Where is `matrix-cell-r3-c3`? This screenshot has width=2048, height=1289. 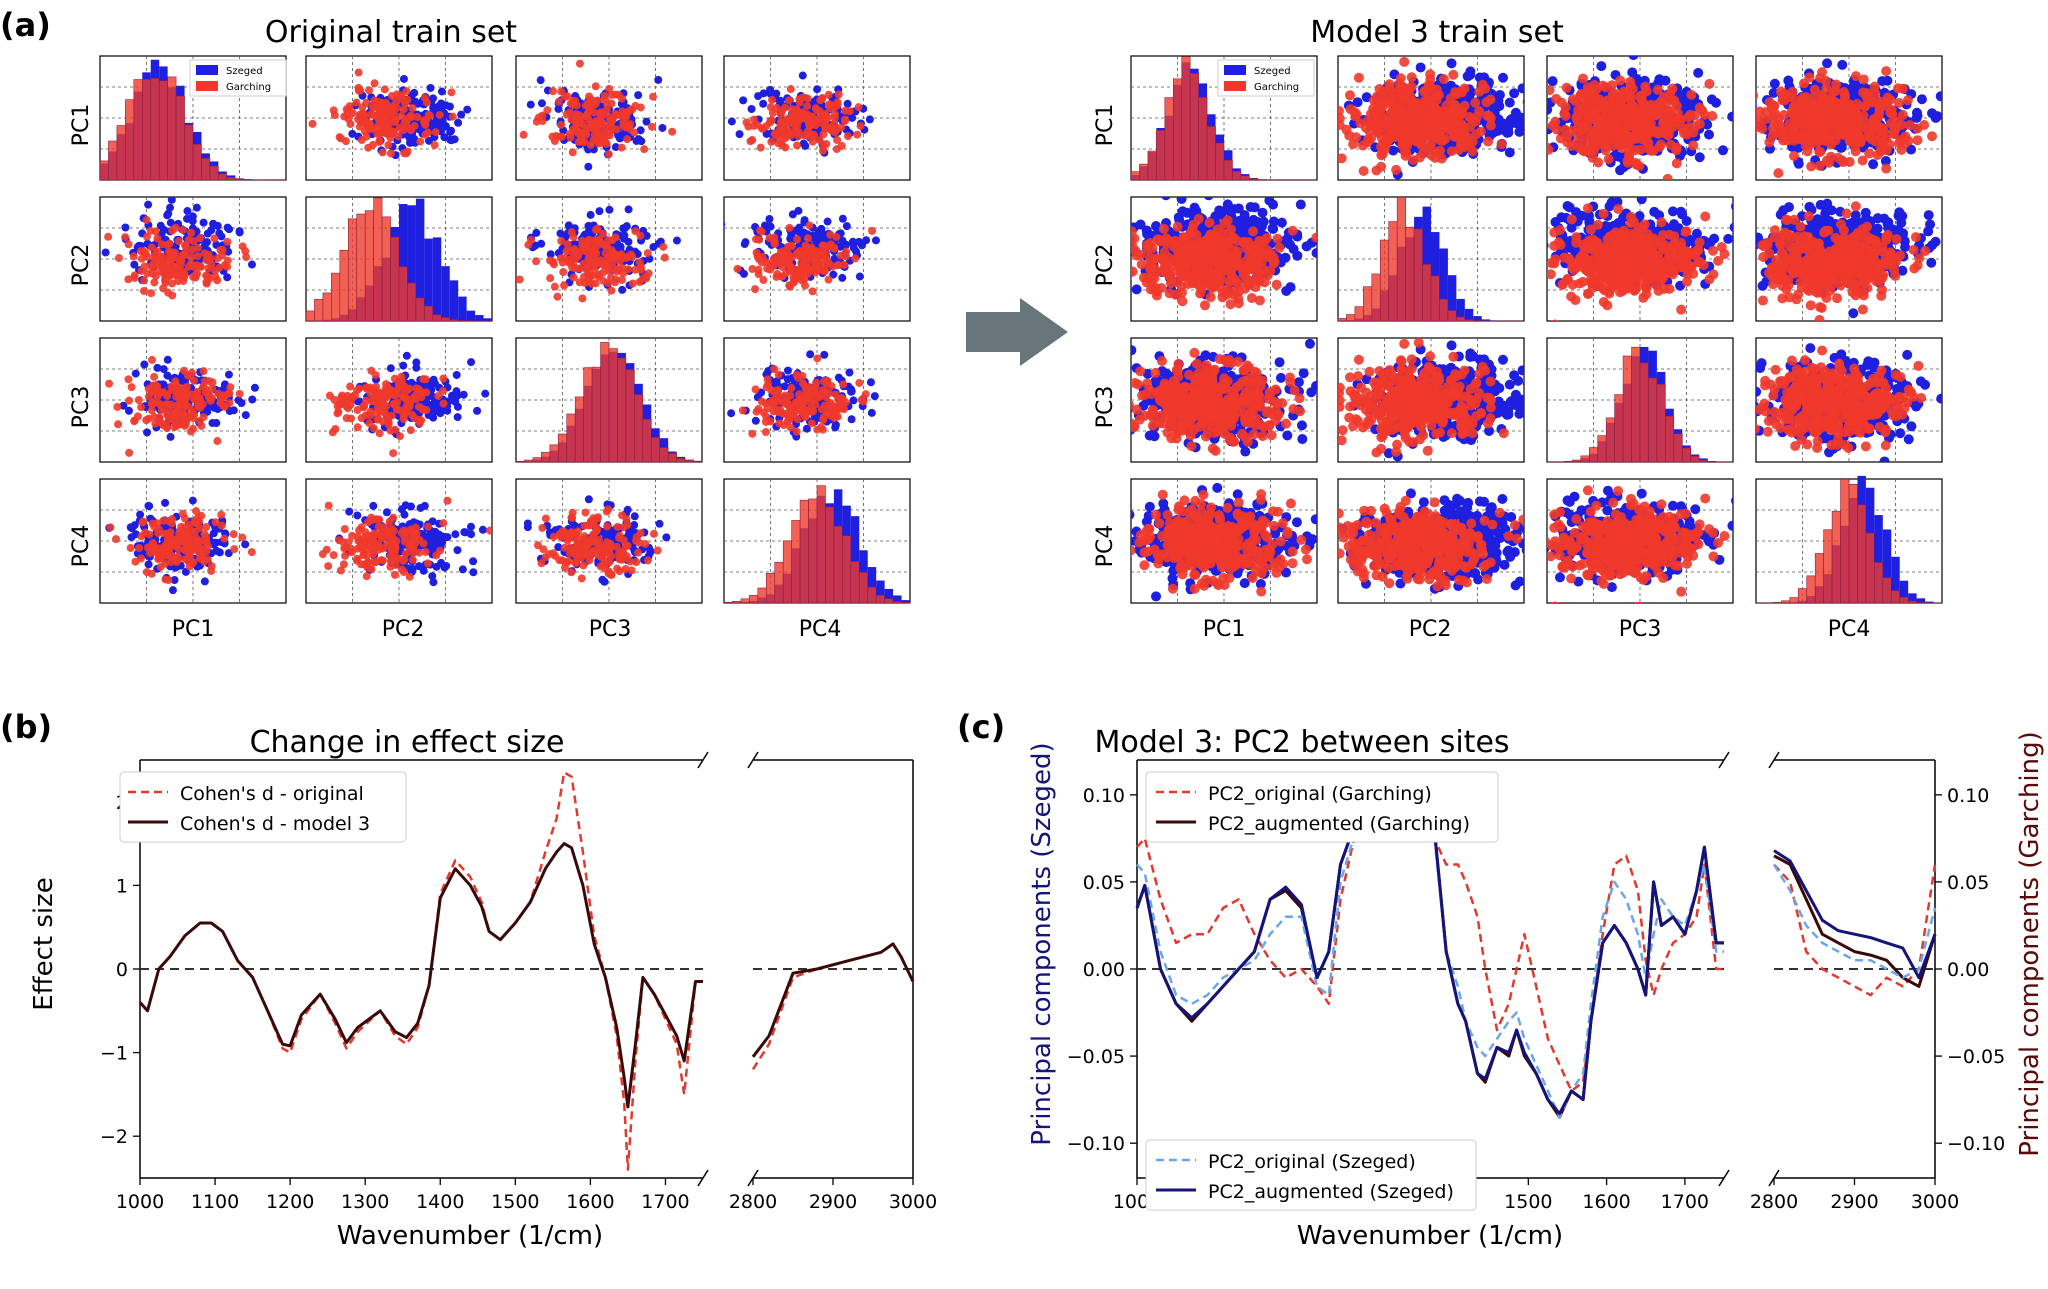 matrix-cell-r3-c3 is located at coordinates (609, 400).